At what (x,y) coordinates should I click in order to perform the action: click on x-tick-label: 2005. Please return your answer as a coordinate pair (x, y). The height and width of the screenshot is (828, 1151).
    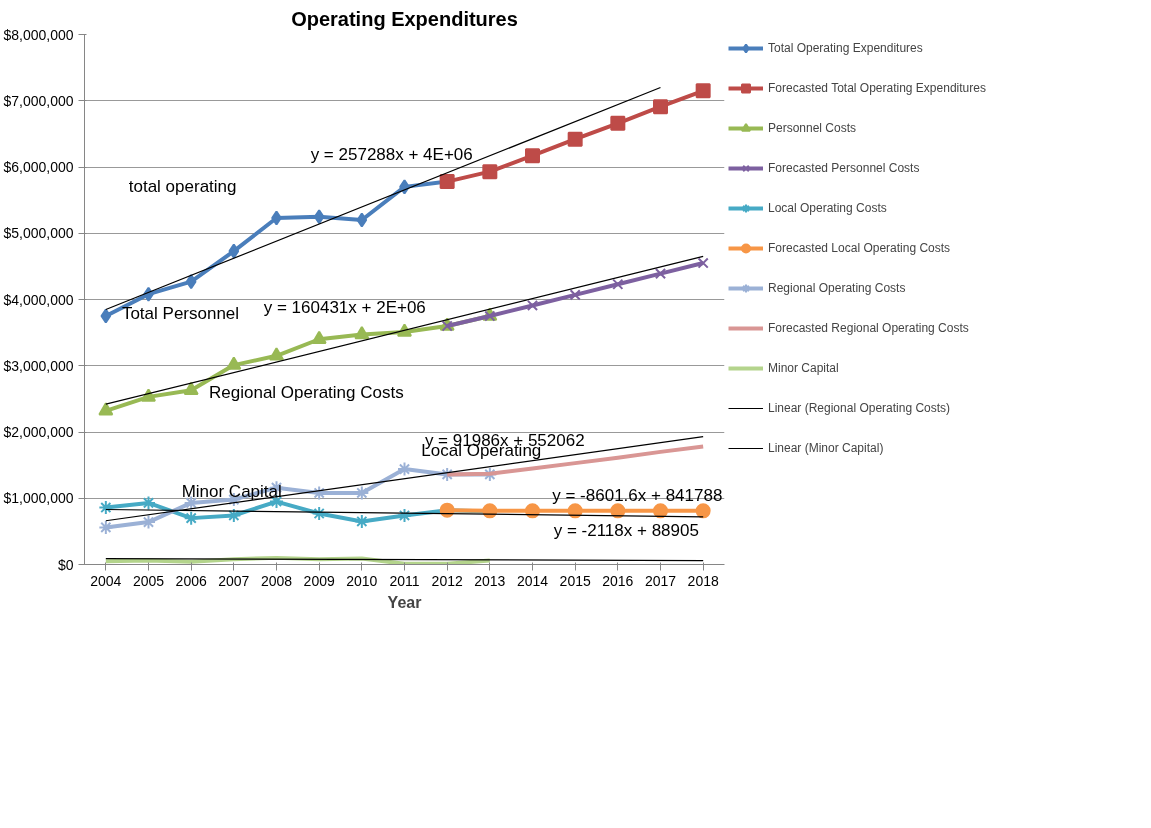
    Looking at the image, I should click on (148, 580).